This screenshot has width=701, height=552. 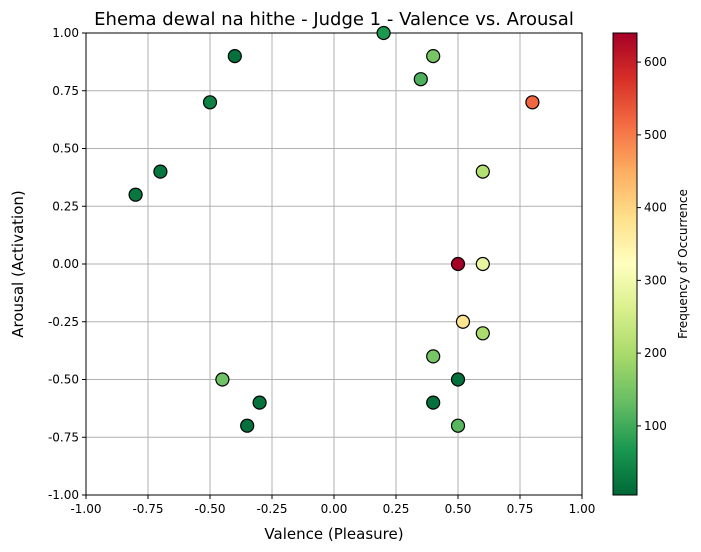 I want to click on colorbar-tick-label-5: 600, so click(x=655, y=62).